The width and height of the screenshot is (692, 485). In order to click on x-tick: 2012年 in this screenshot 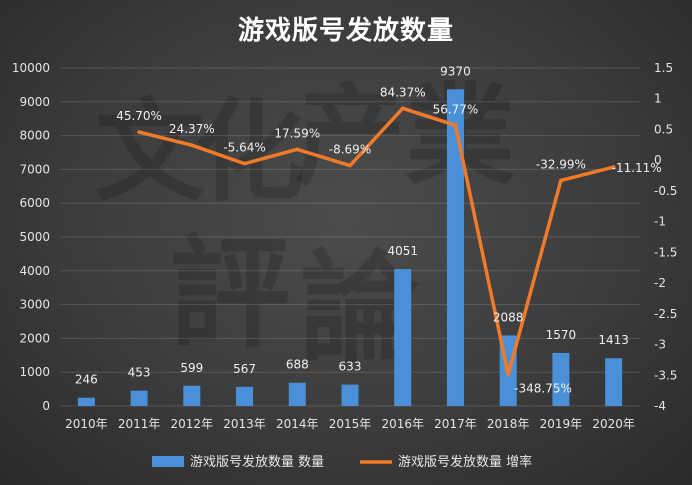, I will do `click(192, 424)`.